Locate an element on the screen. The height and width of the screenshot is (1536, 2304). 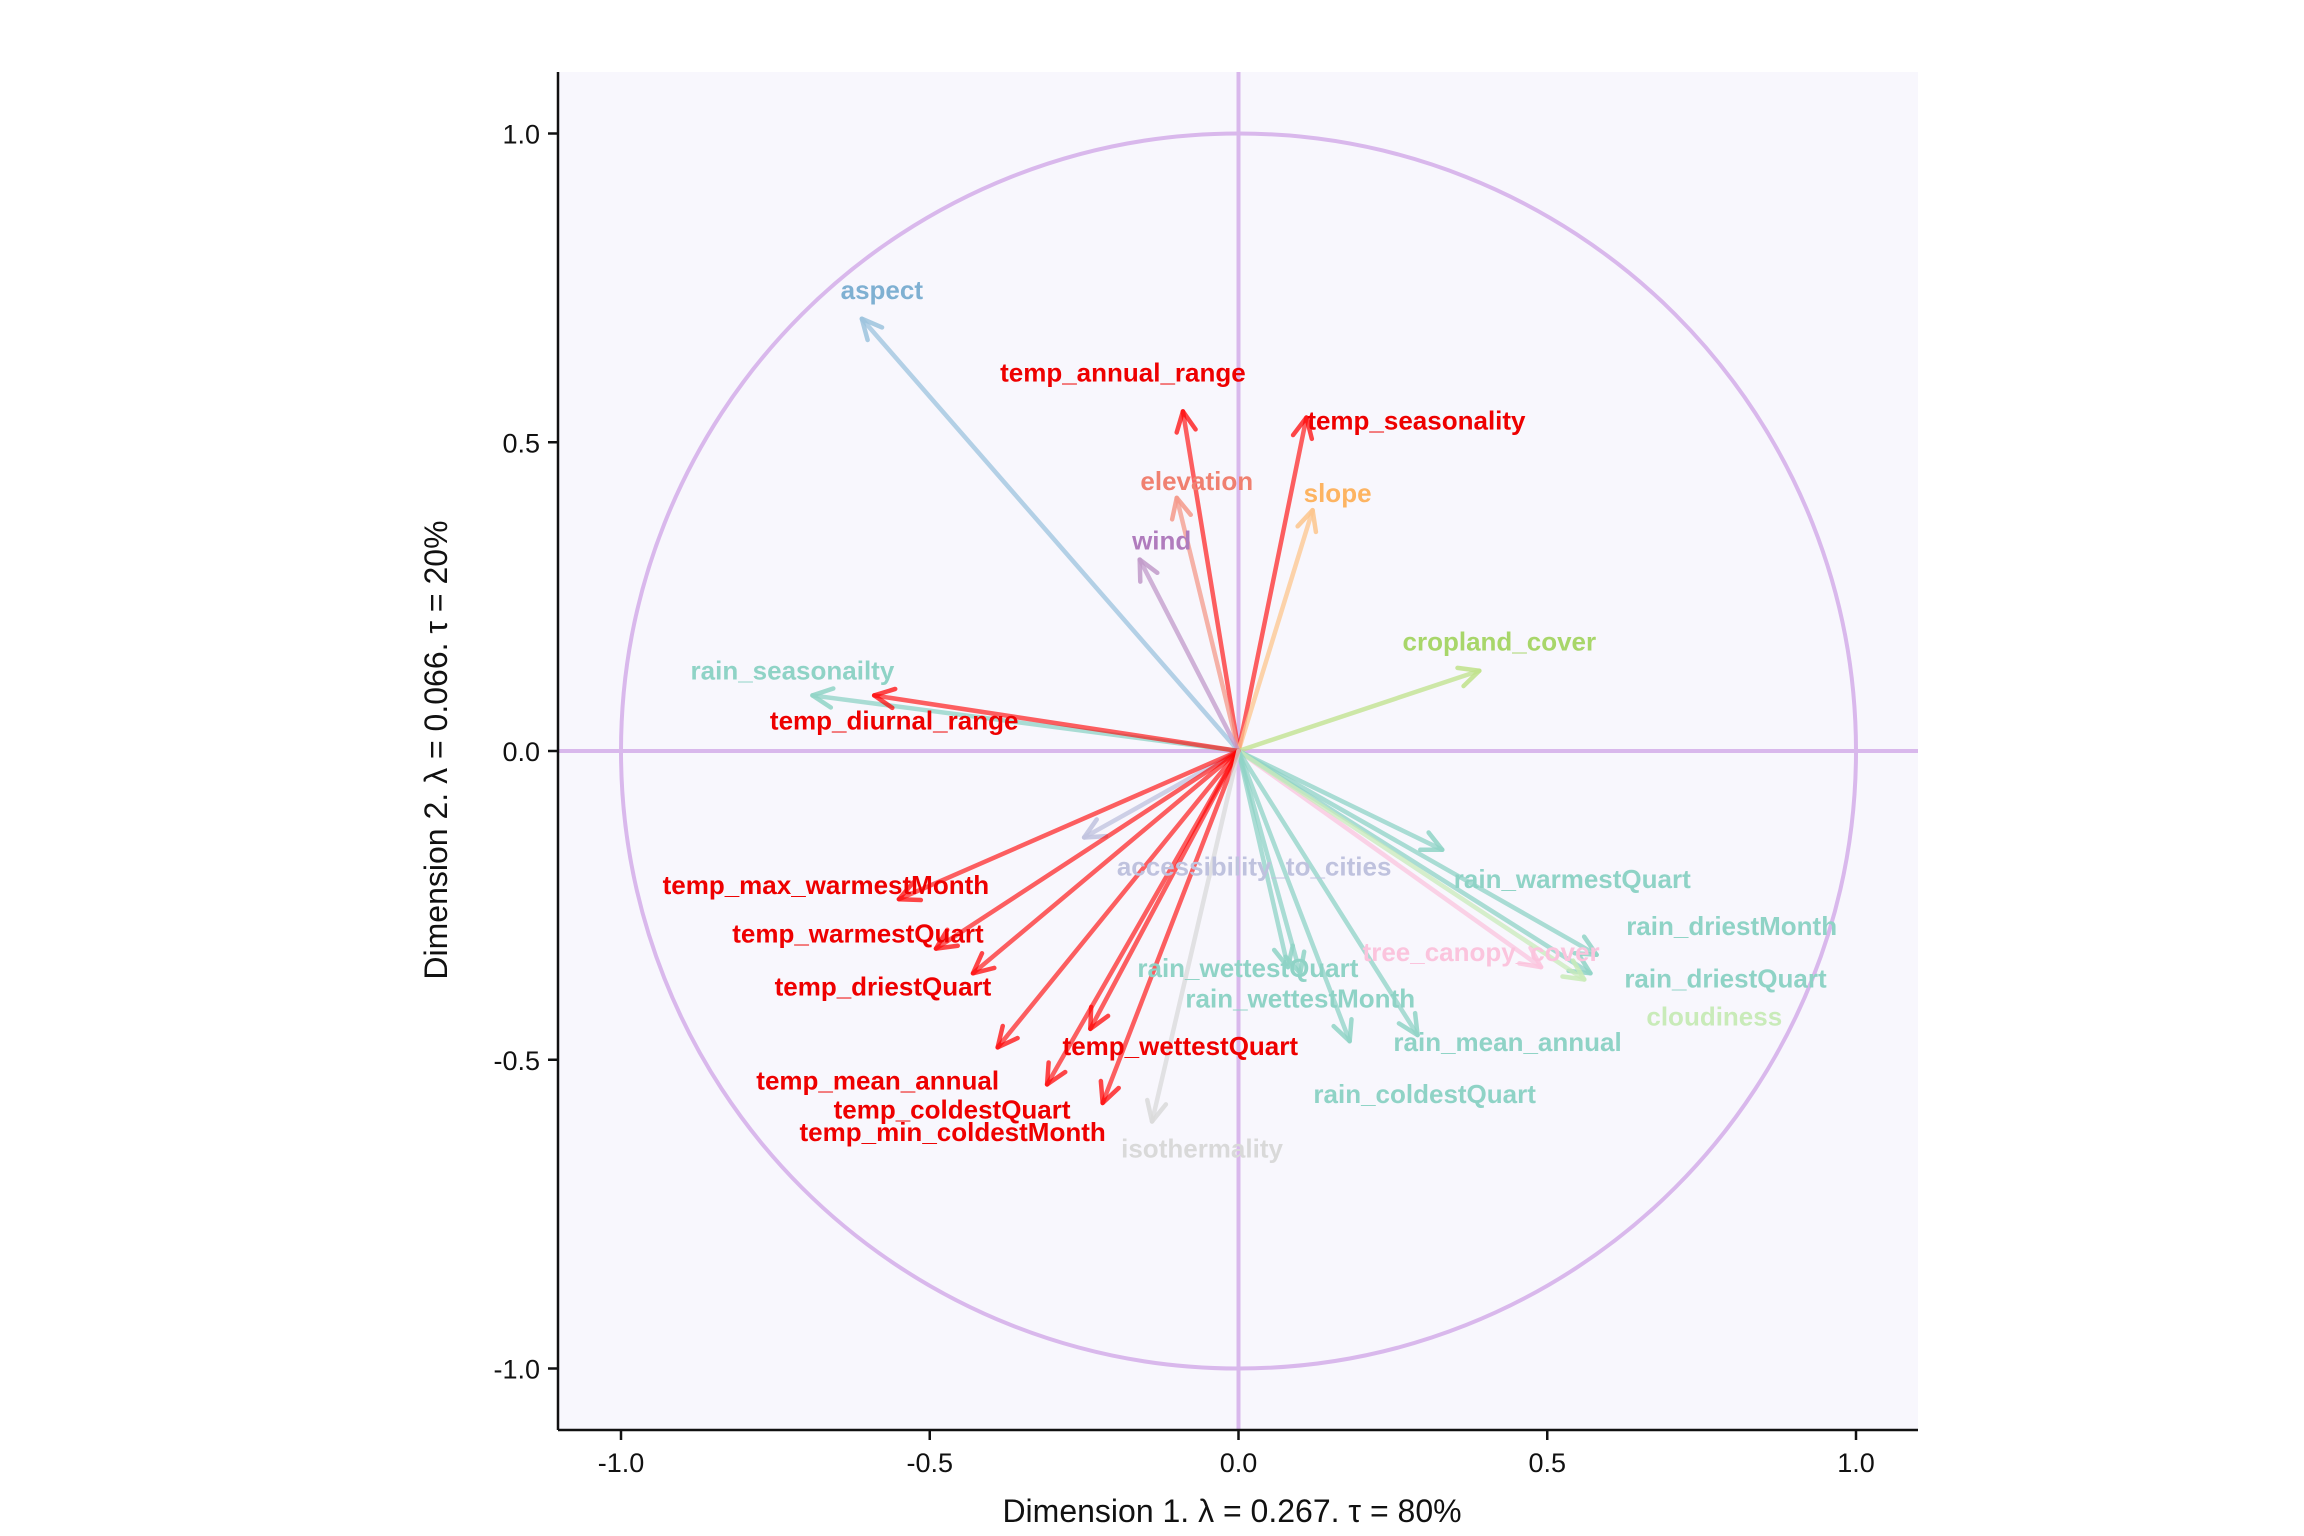
arrow-rain_coldestQuart is located at coordinates (1294, 896).